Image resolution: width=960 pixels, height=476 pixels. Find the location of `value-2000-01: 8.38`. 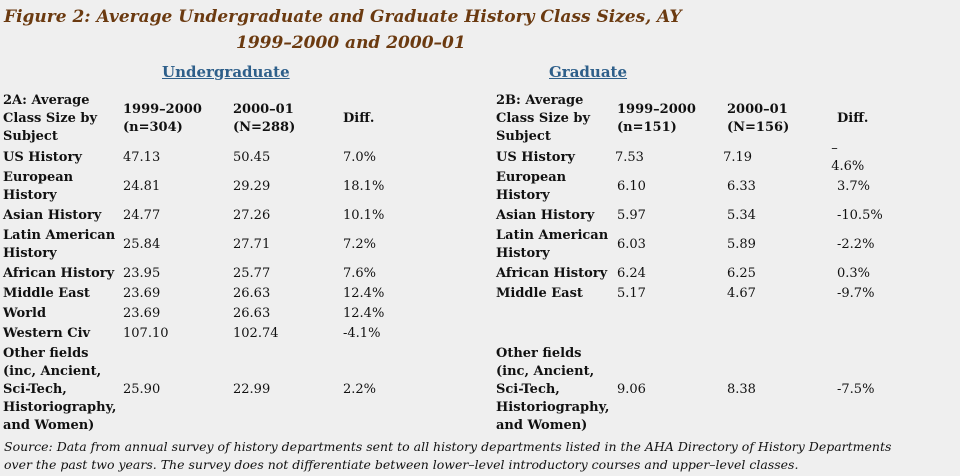

value-2000-01: 8.38 is located at coordinates (741, 389).